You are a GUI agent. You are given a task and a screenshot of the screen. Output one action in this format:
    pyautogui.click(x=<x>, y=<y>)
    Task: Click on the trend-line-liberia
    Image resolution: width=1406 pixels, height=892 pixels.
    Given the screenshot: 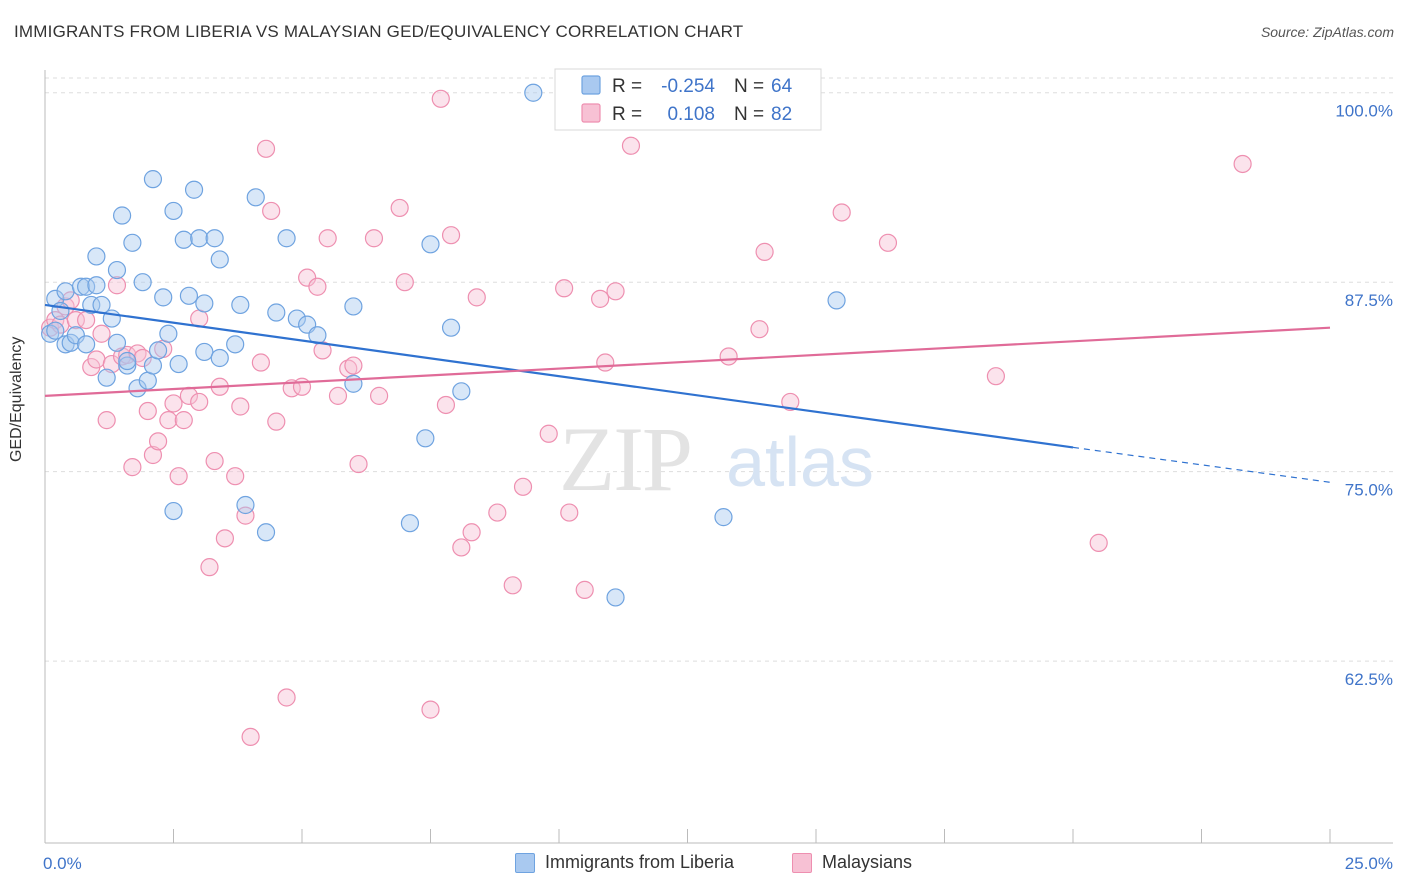 What is the action you would take?
    pyautogui.click(x=559, y=376)
    